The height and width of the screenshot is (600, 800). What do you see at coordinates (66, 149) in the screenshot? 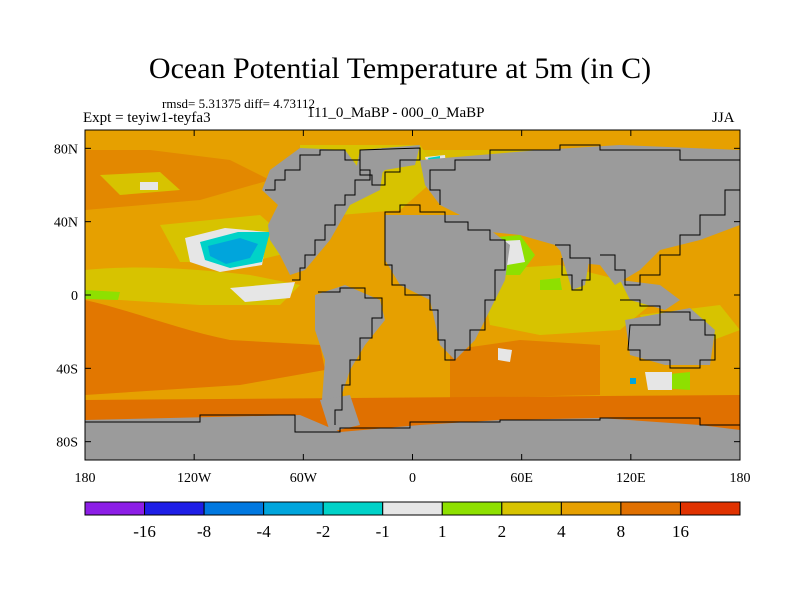
I see `y-tick-label: 80N` at bounding box center [66, 149].